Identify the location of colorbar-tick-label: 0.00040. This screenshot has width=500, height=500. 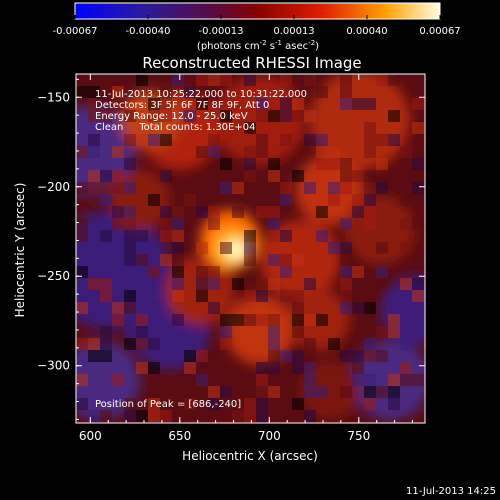
(366, 31).